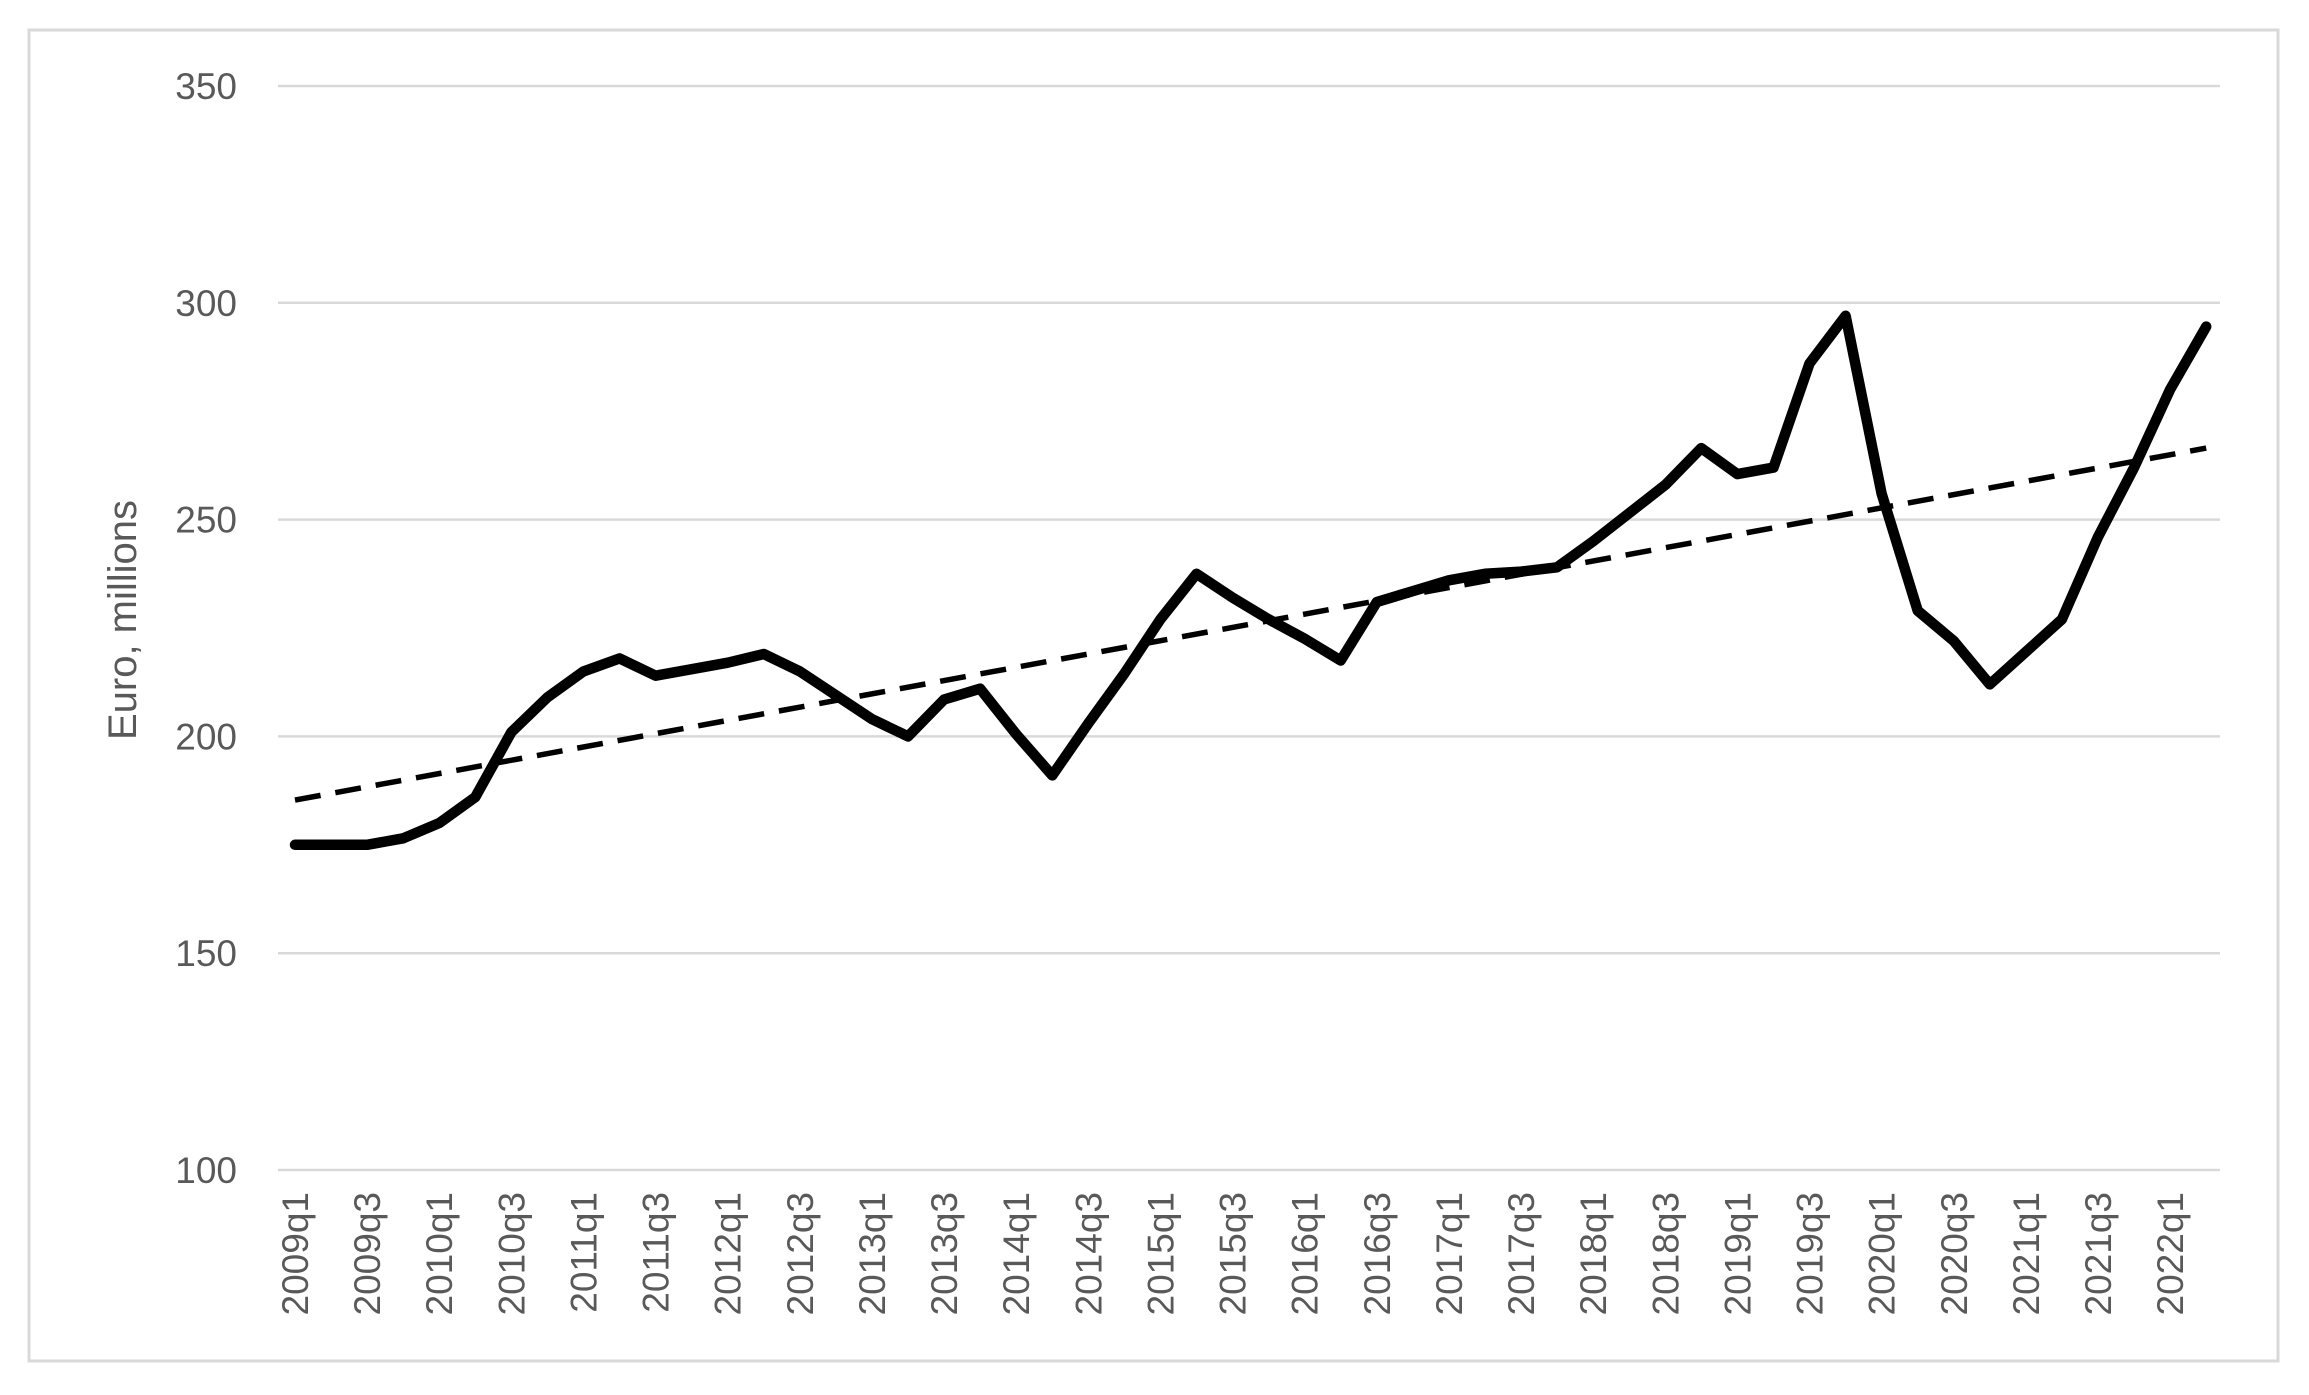 This screenshot has width=2309, height=1395. I want to click on x-tick-label: 2011q1, so click(583, 1252).